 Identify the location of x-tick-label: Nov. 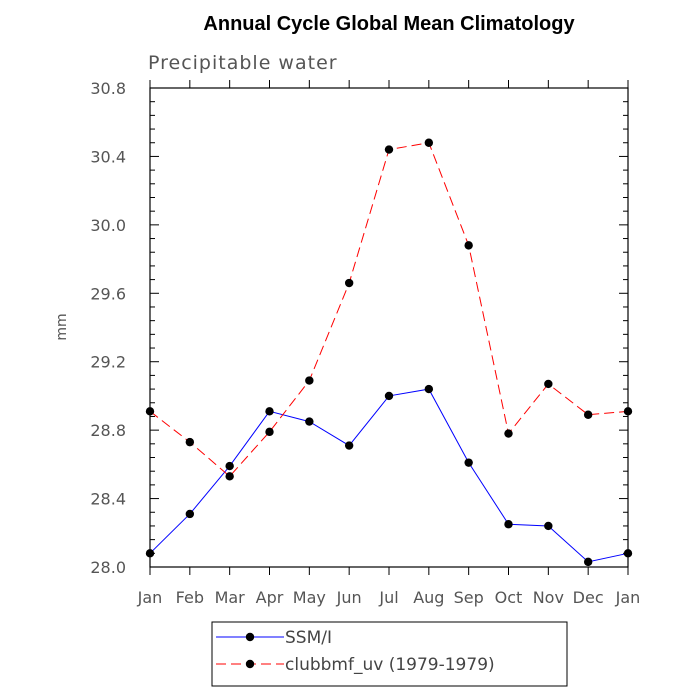
(548, 597).